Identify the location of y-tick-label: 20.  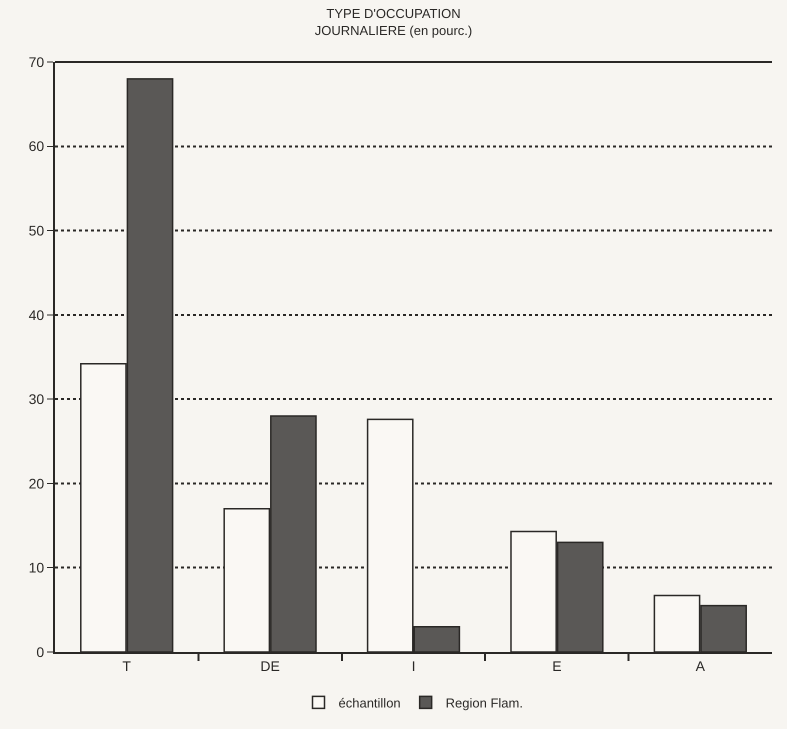
(36, 483).